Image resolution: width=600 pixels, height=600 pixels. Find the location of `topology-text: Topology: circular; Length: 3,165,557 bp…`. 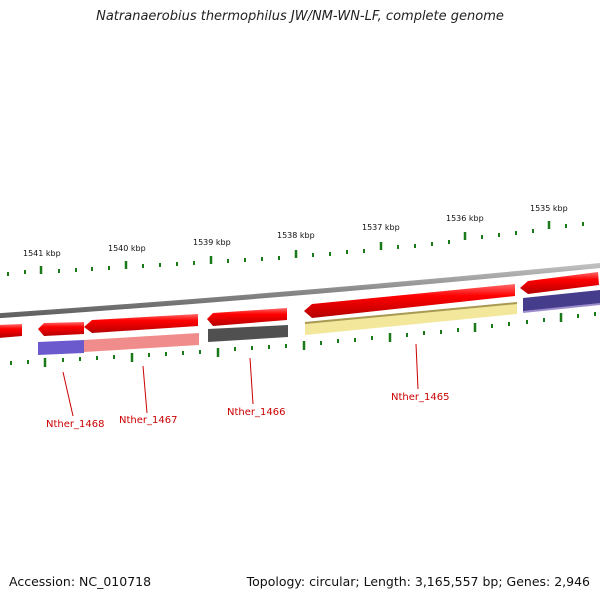

topology-text: Topology: circular; Length: 3,165,557 bp… is located at coordinates (418, 581).